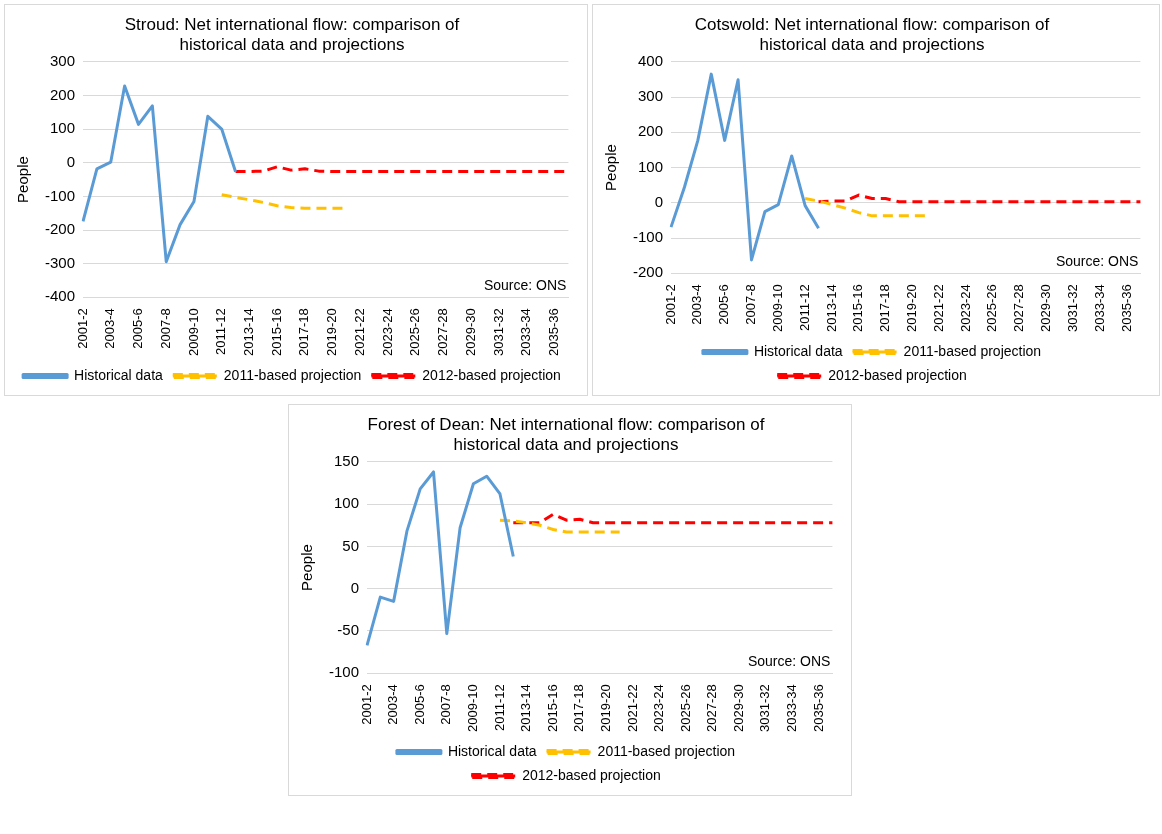 The width and height of the screenshot is (1162, 834). What do you see at coordinates (292, 34) in the screenshot?
I see `chart-title: Stroud: Net international flow: comparison of historical data and projections` at bounding box center [292, 34].